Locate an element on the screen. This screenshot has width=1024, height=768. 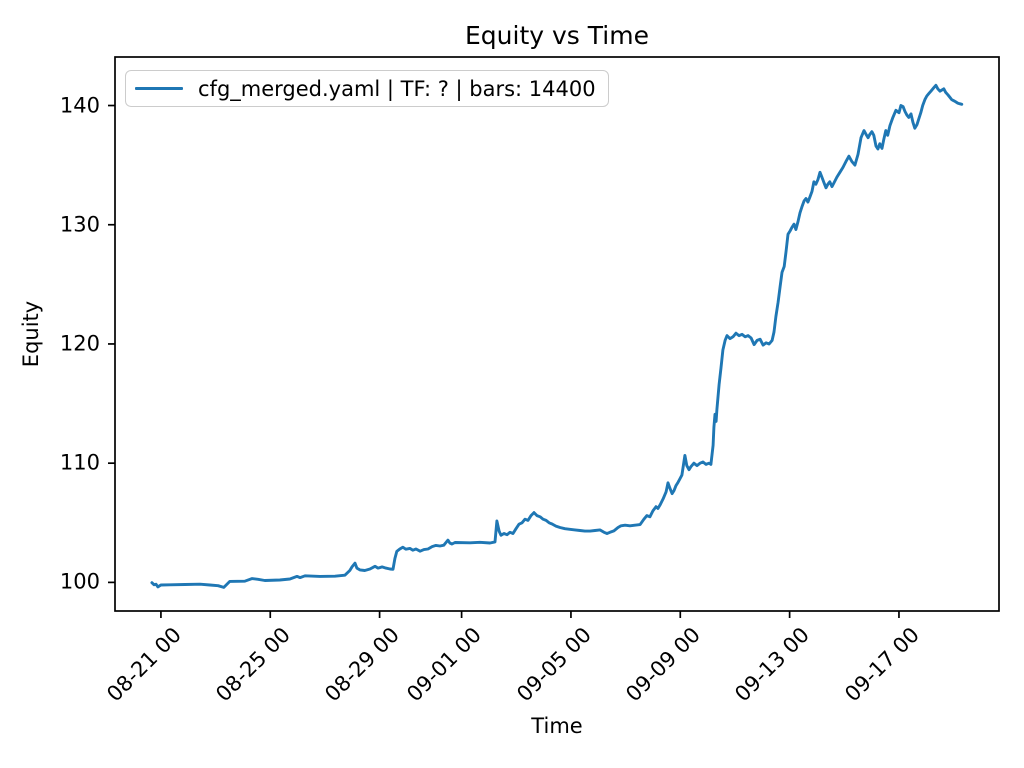
y-axis-label: Equity is located at coordinates (31, 334).